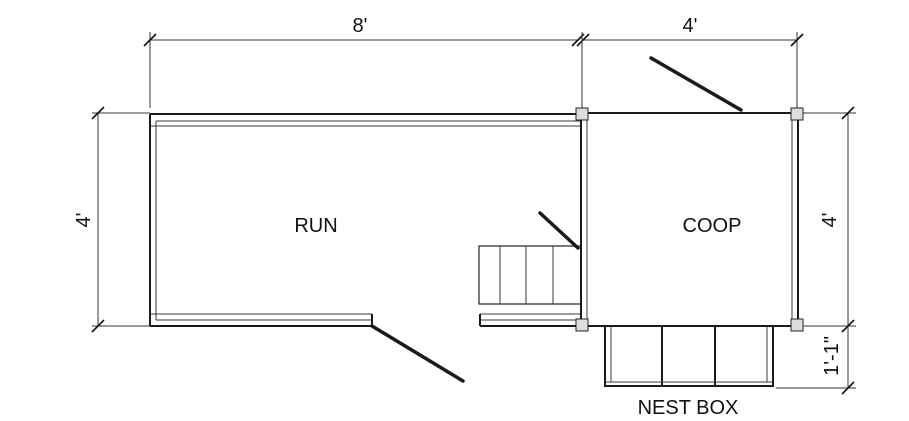 The height and width of the screenshot is (421, 909). Describe the element at coordinates (417, 353) in the screenshot. I see `run-door` at that location.